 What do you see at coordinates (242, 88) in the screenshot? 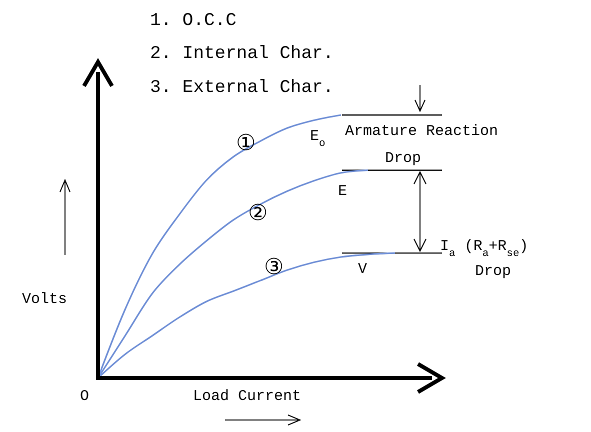
I see `text: 3. External Char.` at bounding box center [242, 88].